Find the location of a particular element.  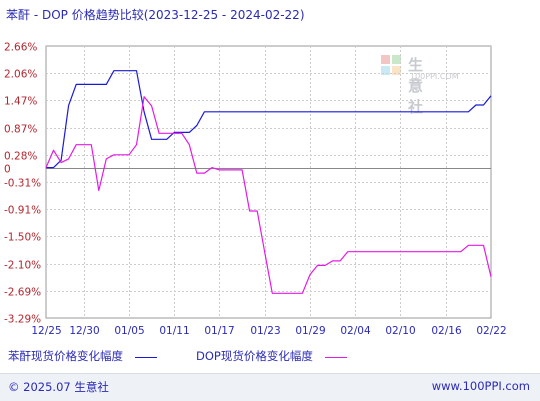

y-tick-label: -0.31% is located at coordinates (22, 184).